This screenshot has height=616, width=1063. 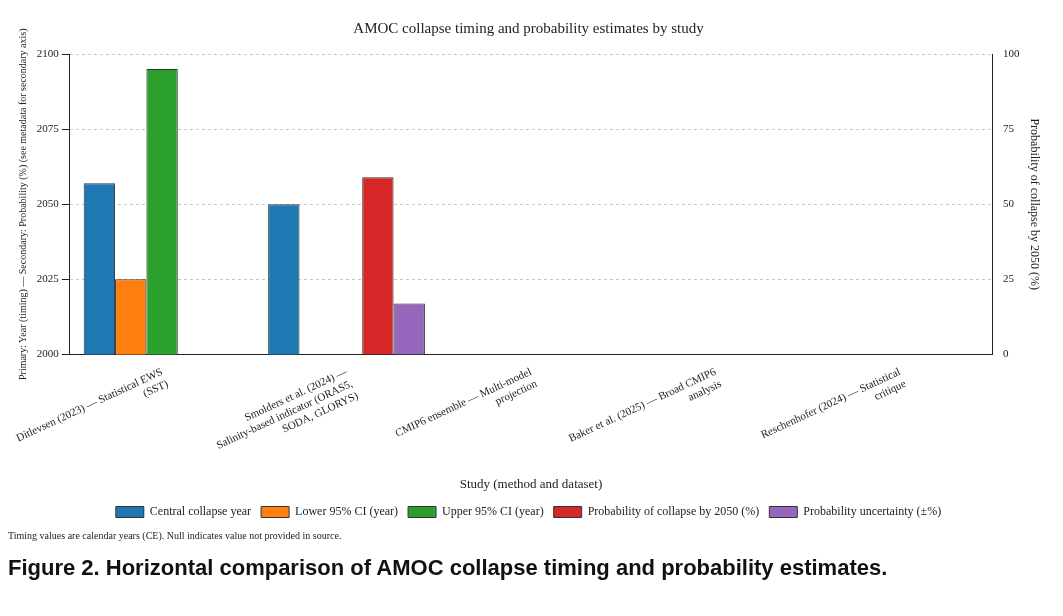 What do you see at coordinates (1009, 203) in the screenshot?
I see `y2-tick-label: 50` at bounding box center [1009, 203].